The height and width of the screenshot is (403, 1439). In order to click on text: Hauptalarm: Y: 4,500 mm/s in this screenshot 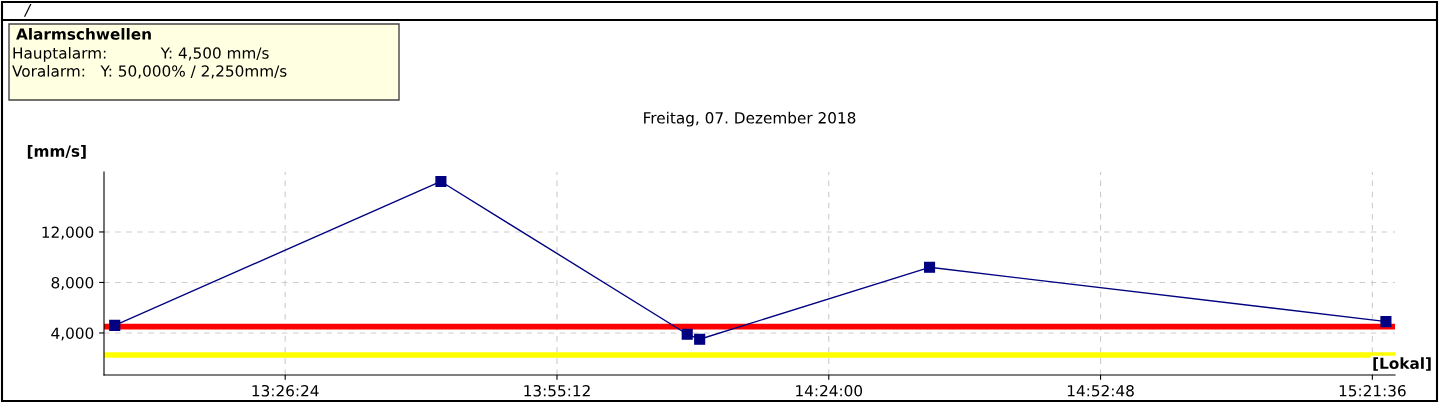, I will do `click(141, 54)`.